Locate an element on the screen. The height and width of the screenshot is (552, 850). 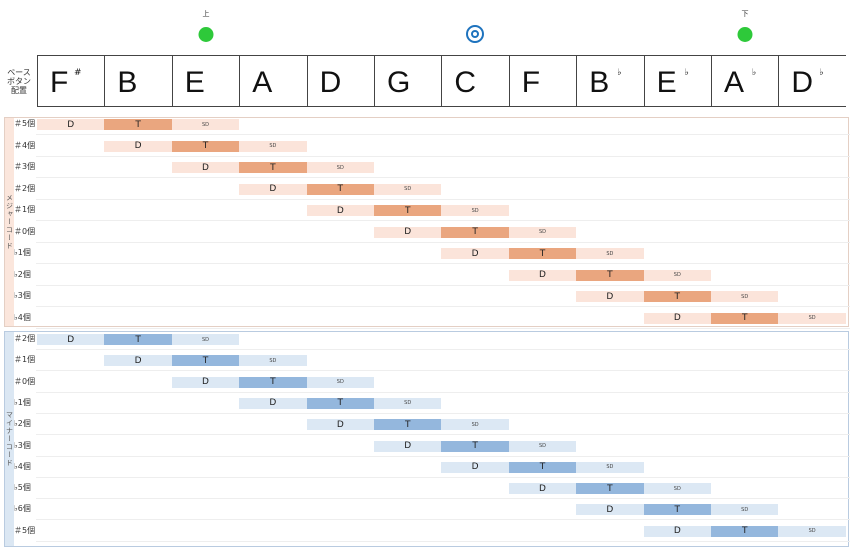
bass-note-name: B is located at coordinates (599, 82).